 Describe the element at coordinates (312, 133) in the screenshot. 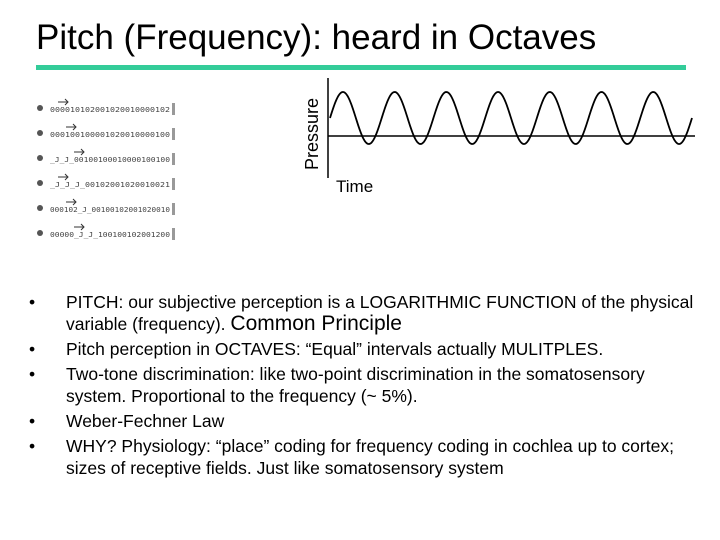

I see `y-axis-label: Pressure` at that location.